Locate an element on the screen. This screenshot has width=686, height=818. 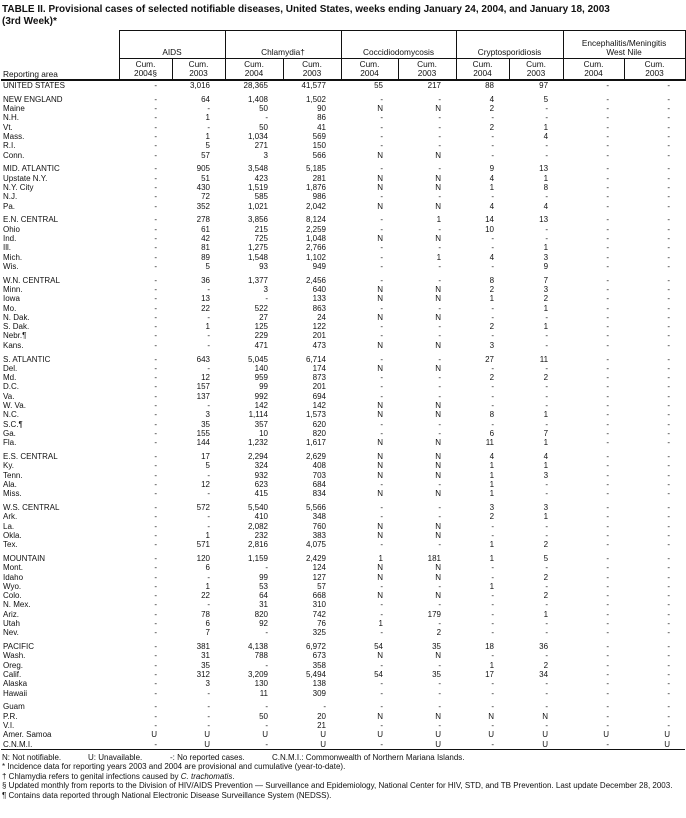
table-row: Colo. - 22 64 668 N N - 2 - - is located at coordinates (343, 595).